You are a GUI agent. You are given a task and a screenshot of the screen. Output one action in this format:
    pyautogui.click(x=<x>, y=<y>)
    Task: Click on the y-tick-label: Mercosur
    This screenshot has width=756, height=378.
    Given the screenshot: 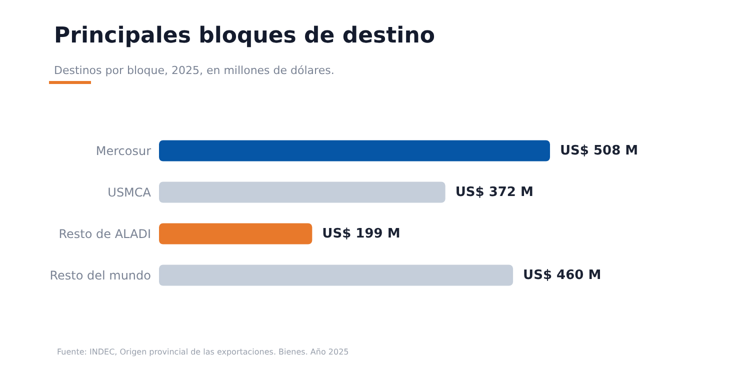 What is the action you would take?
    pyautogui.click(x=124, y=151)
    